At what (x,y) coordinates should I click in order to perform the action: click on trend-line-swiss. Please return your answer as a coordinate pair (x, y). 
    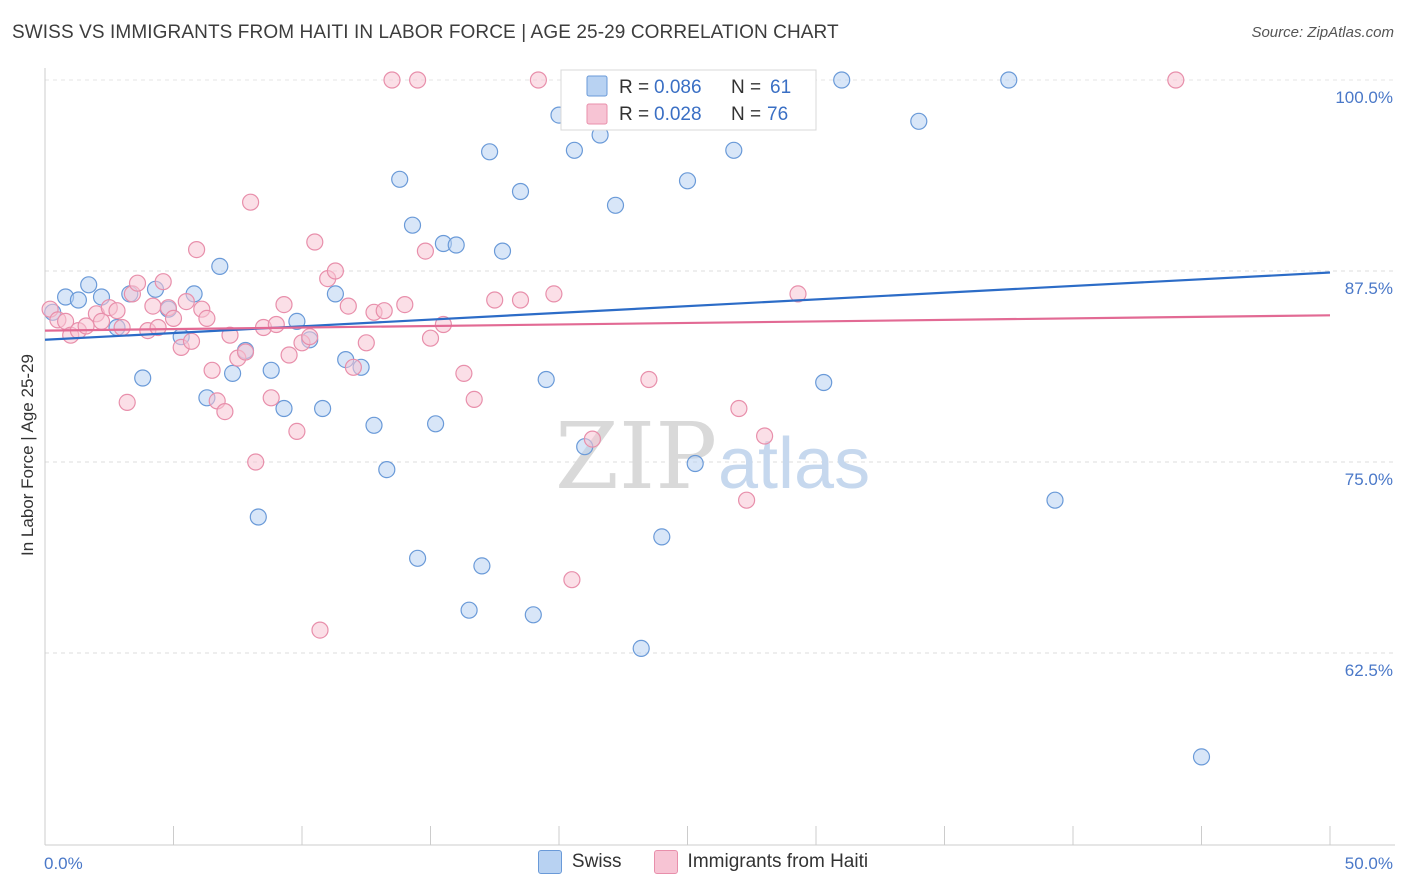
    Looking at the image, I should click on (687, 306).